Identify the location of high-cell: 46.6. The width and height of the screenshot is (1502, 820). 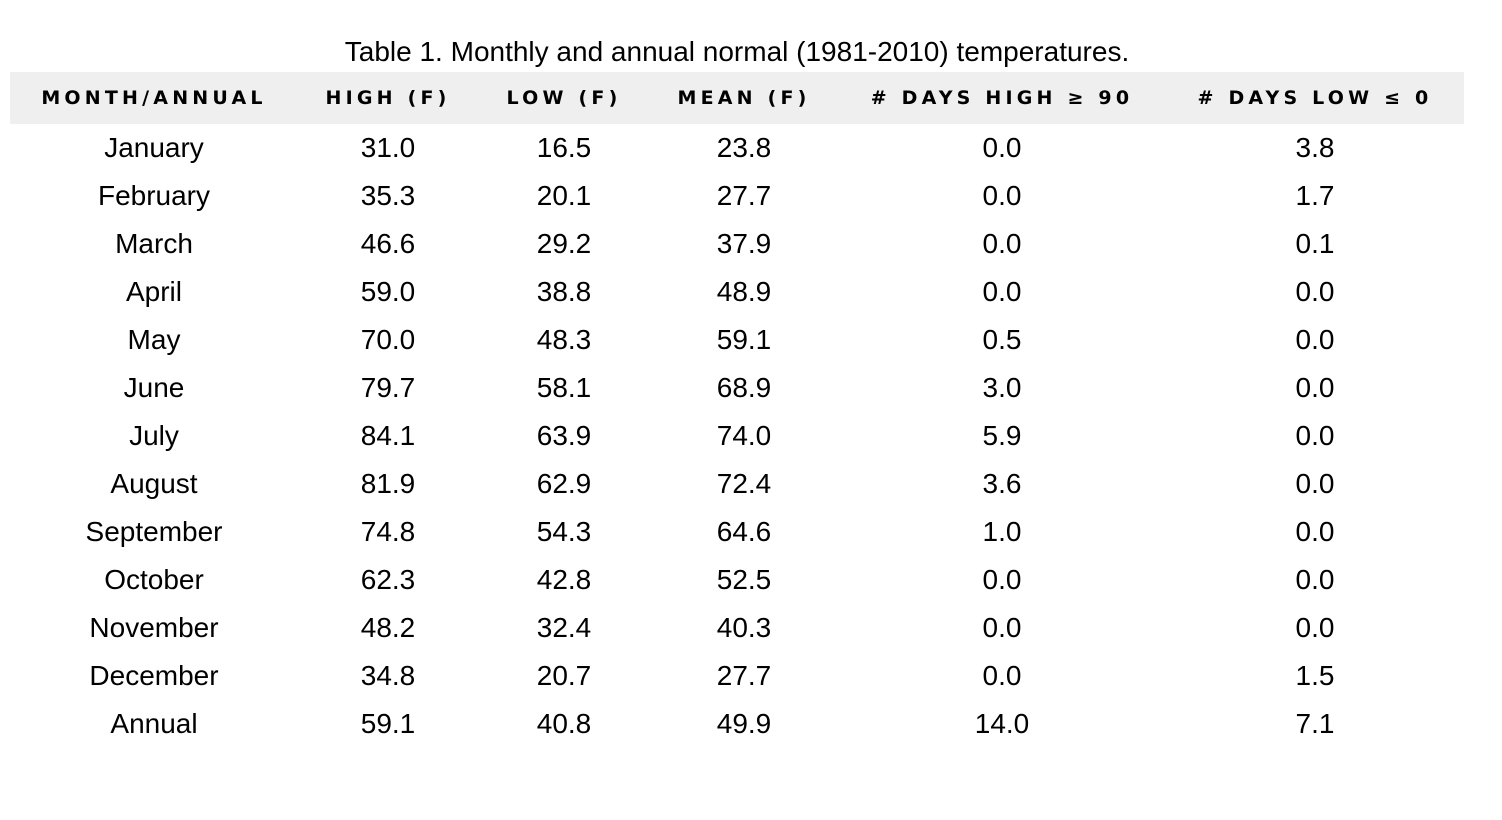
(388, 243).